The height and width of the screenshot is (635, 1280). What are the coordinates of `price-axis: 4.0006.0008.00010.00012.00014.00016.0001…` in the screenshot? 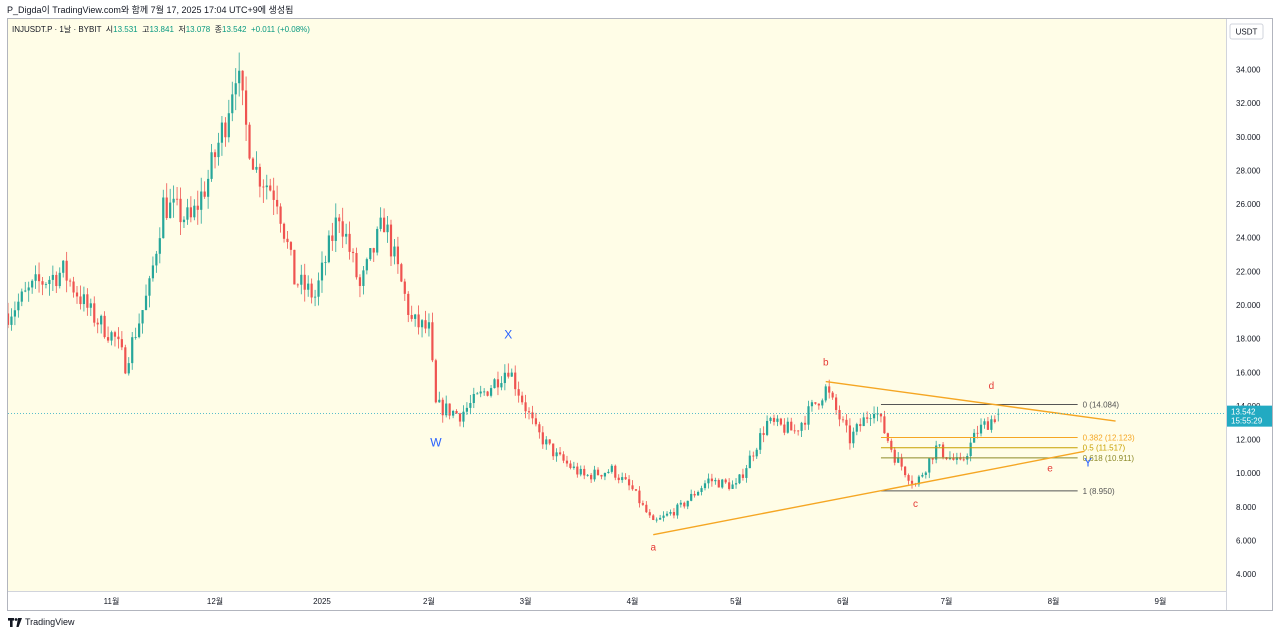 It's located at (1249, 301).